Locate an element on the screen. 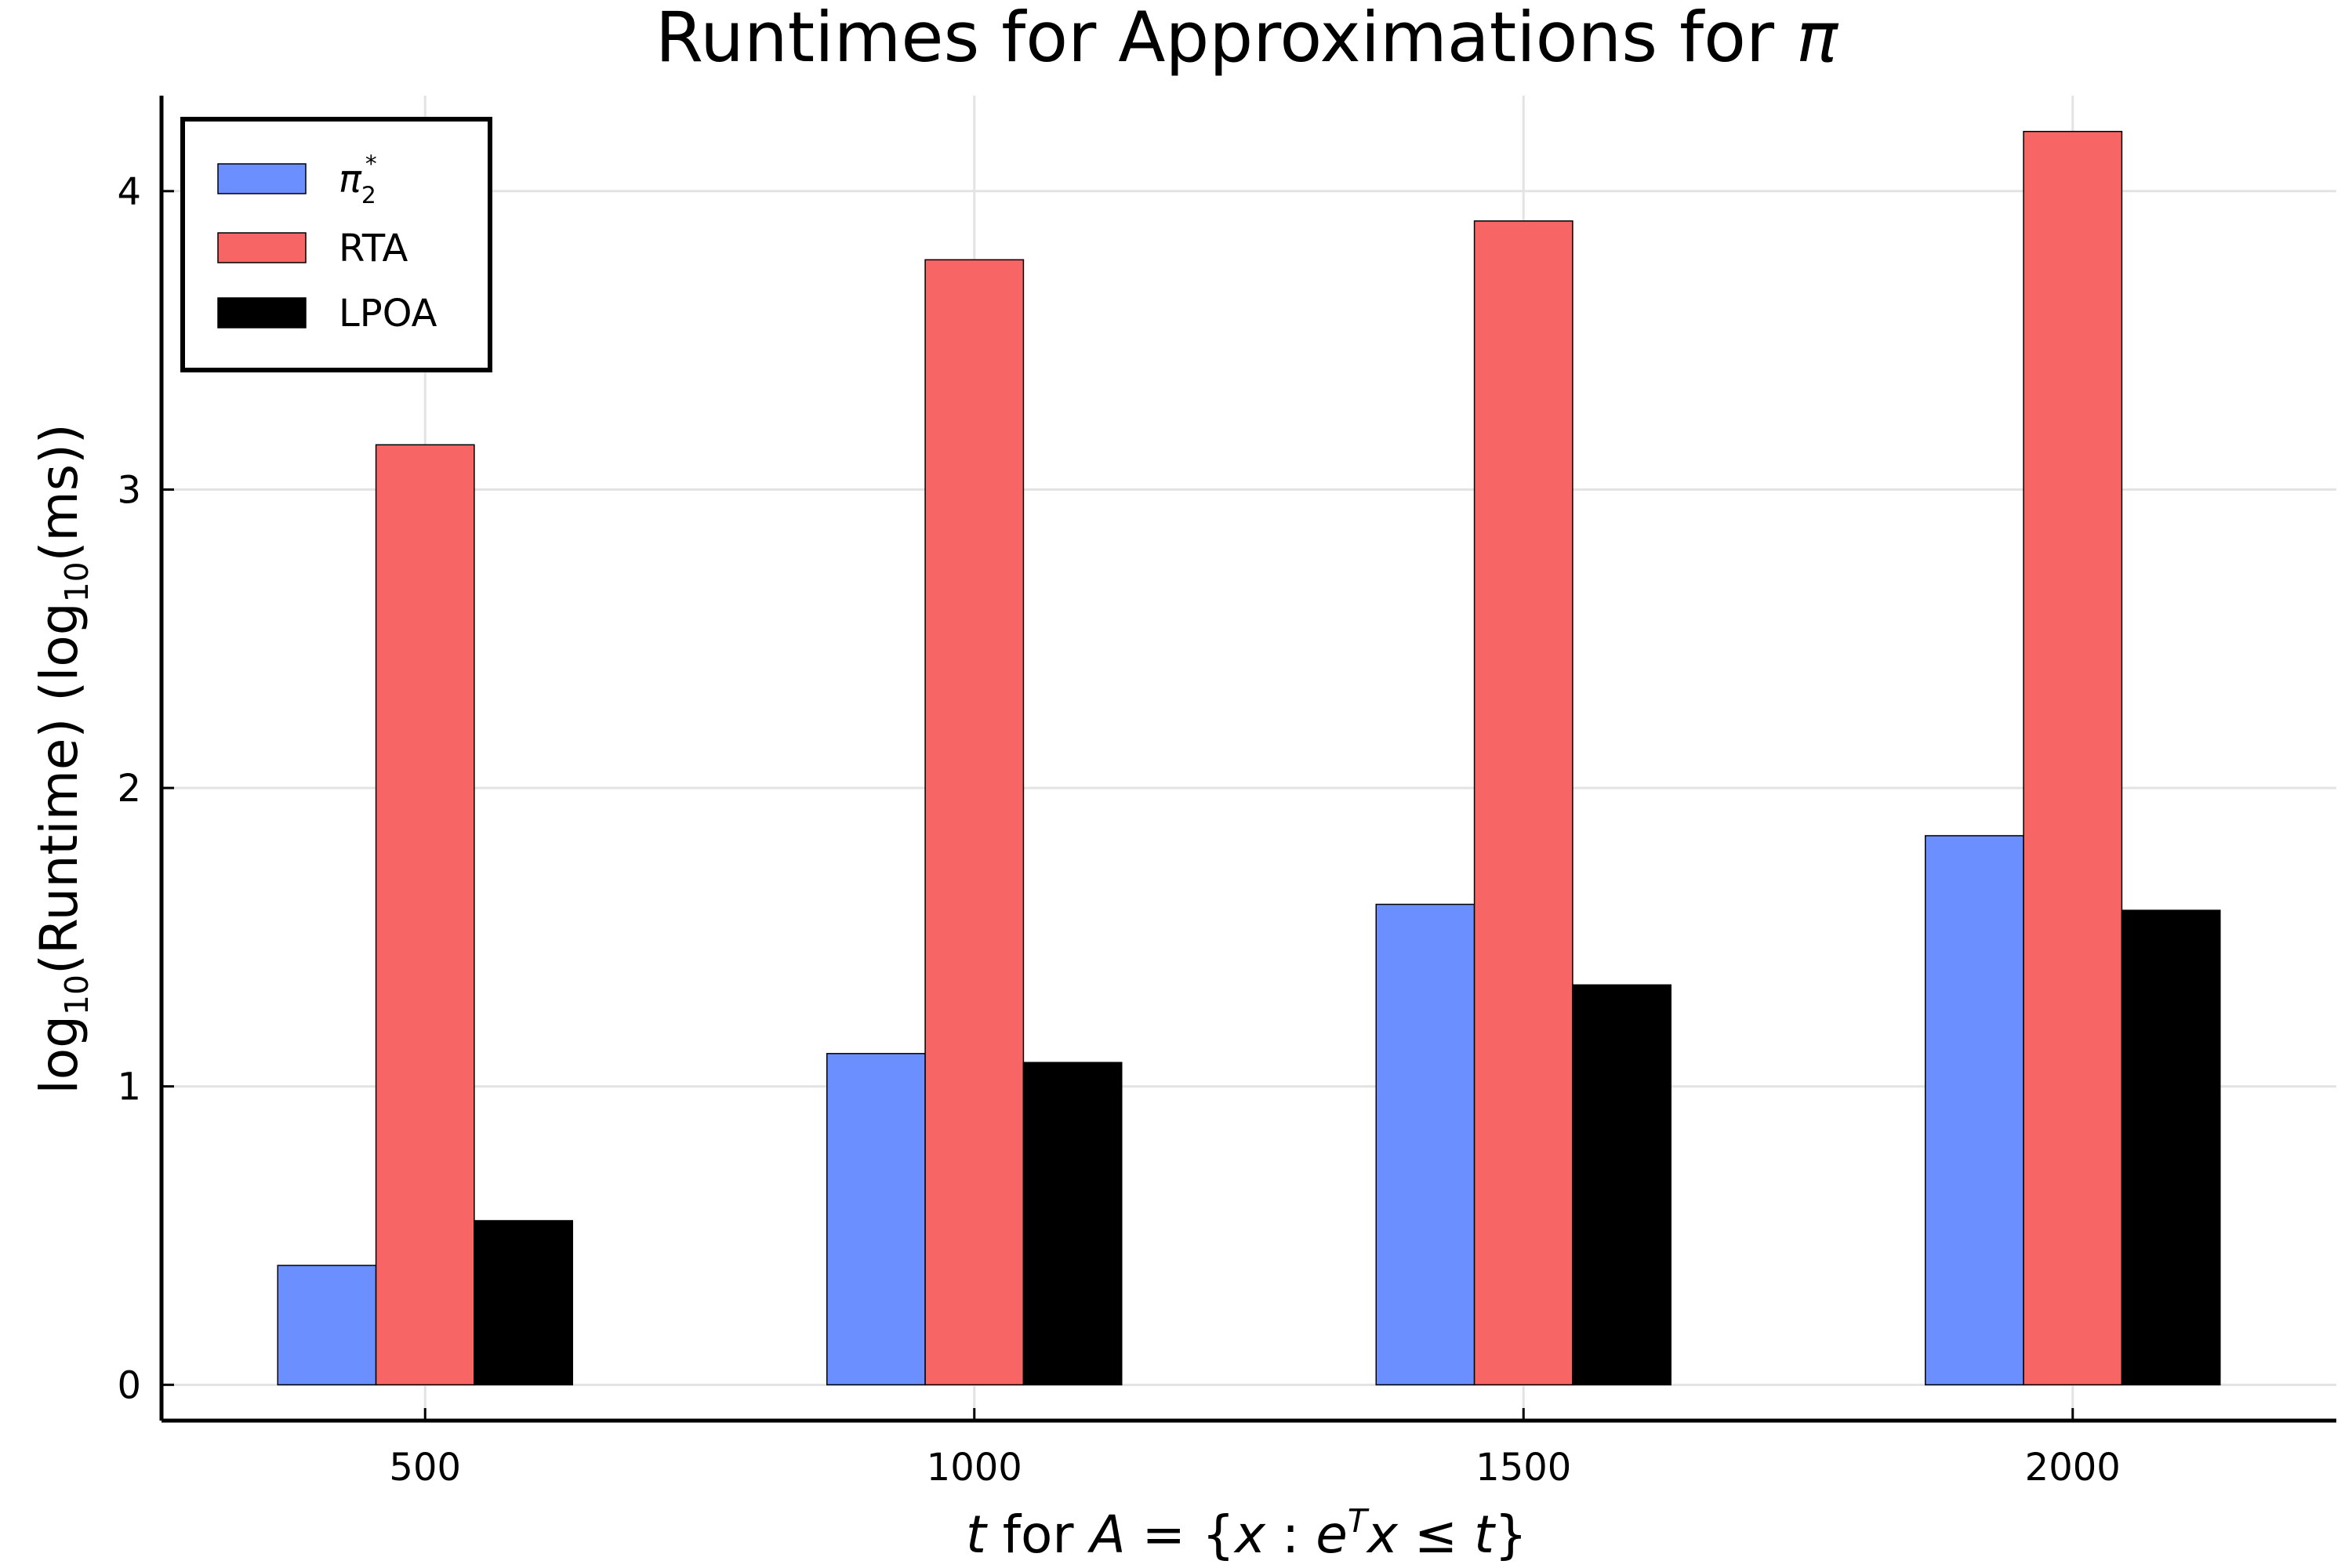 The width and height of the screenshot is (2352, 1568). bar-rta-2000 is located at coordinates (2073, 758).